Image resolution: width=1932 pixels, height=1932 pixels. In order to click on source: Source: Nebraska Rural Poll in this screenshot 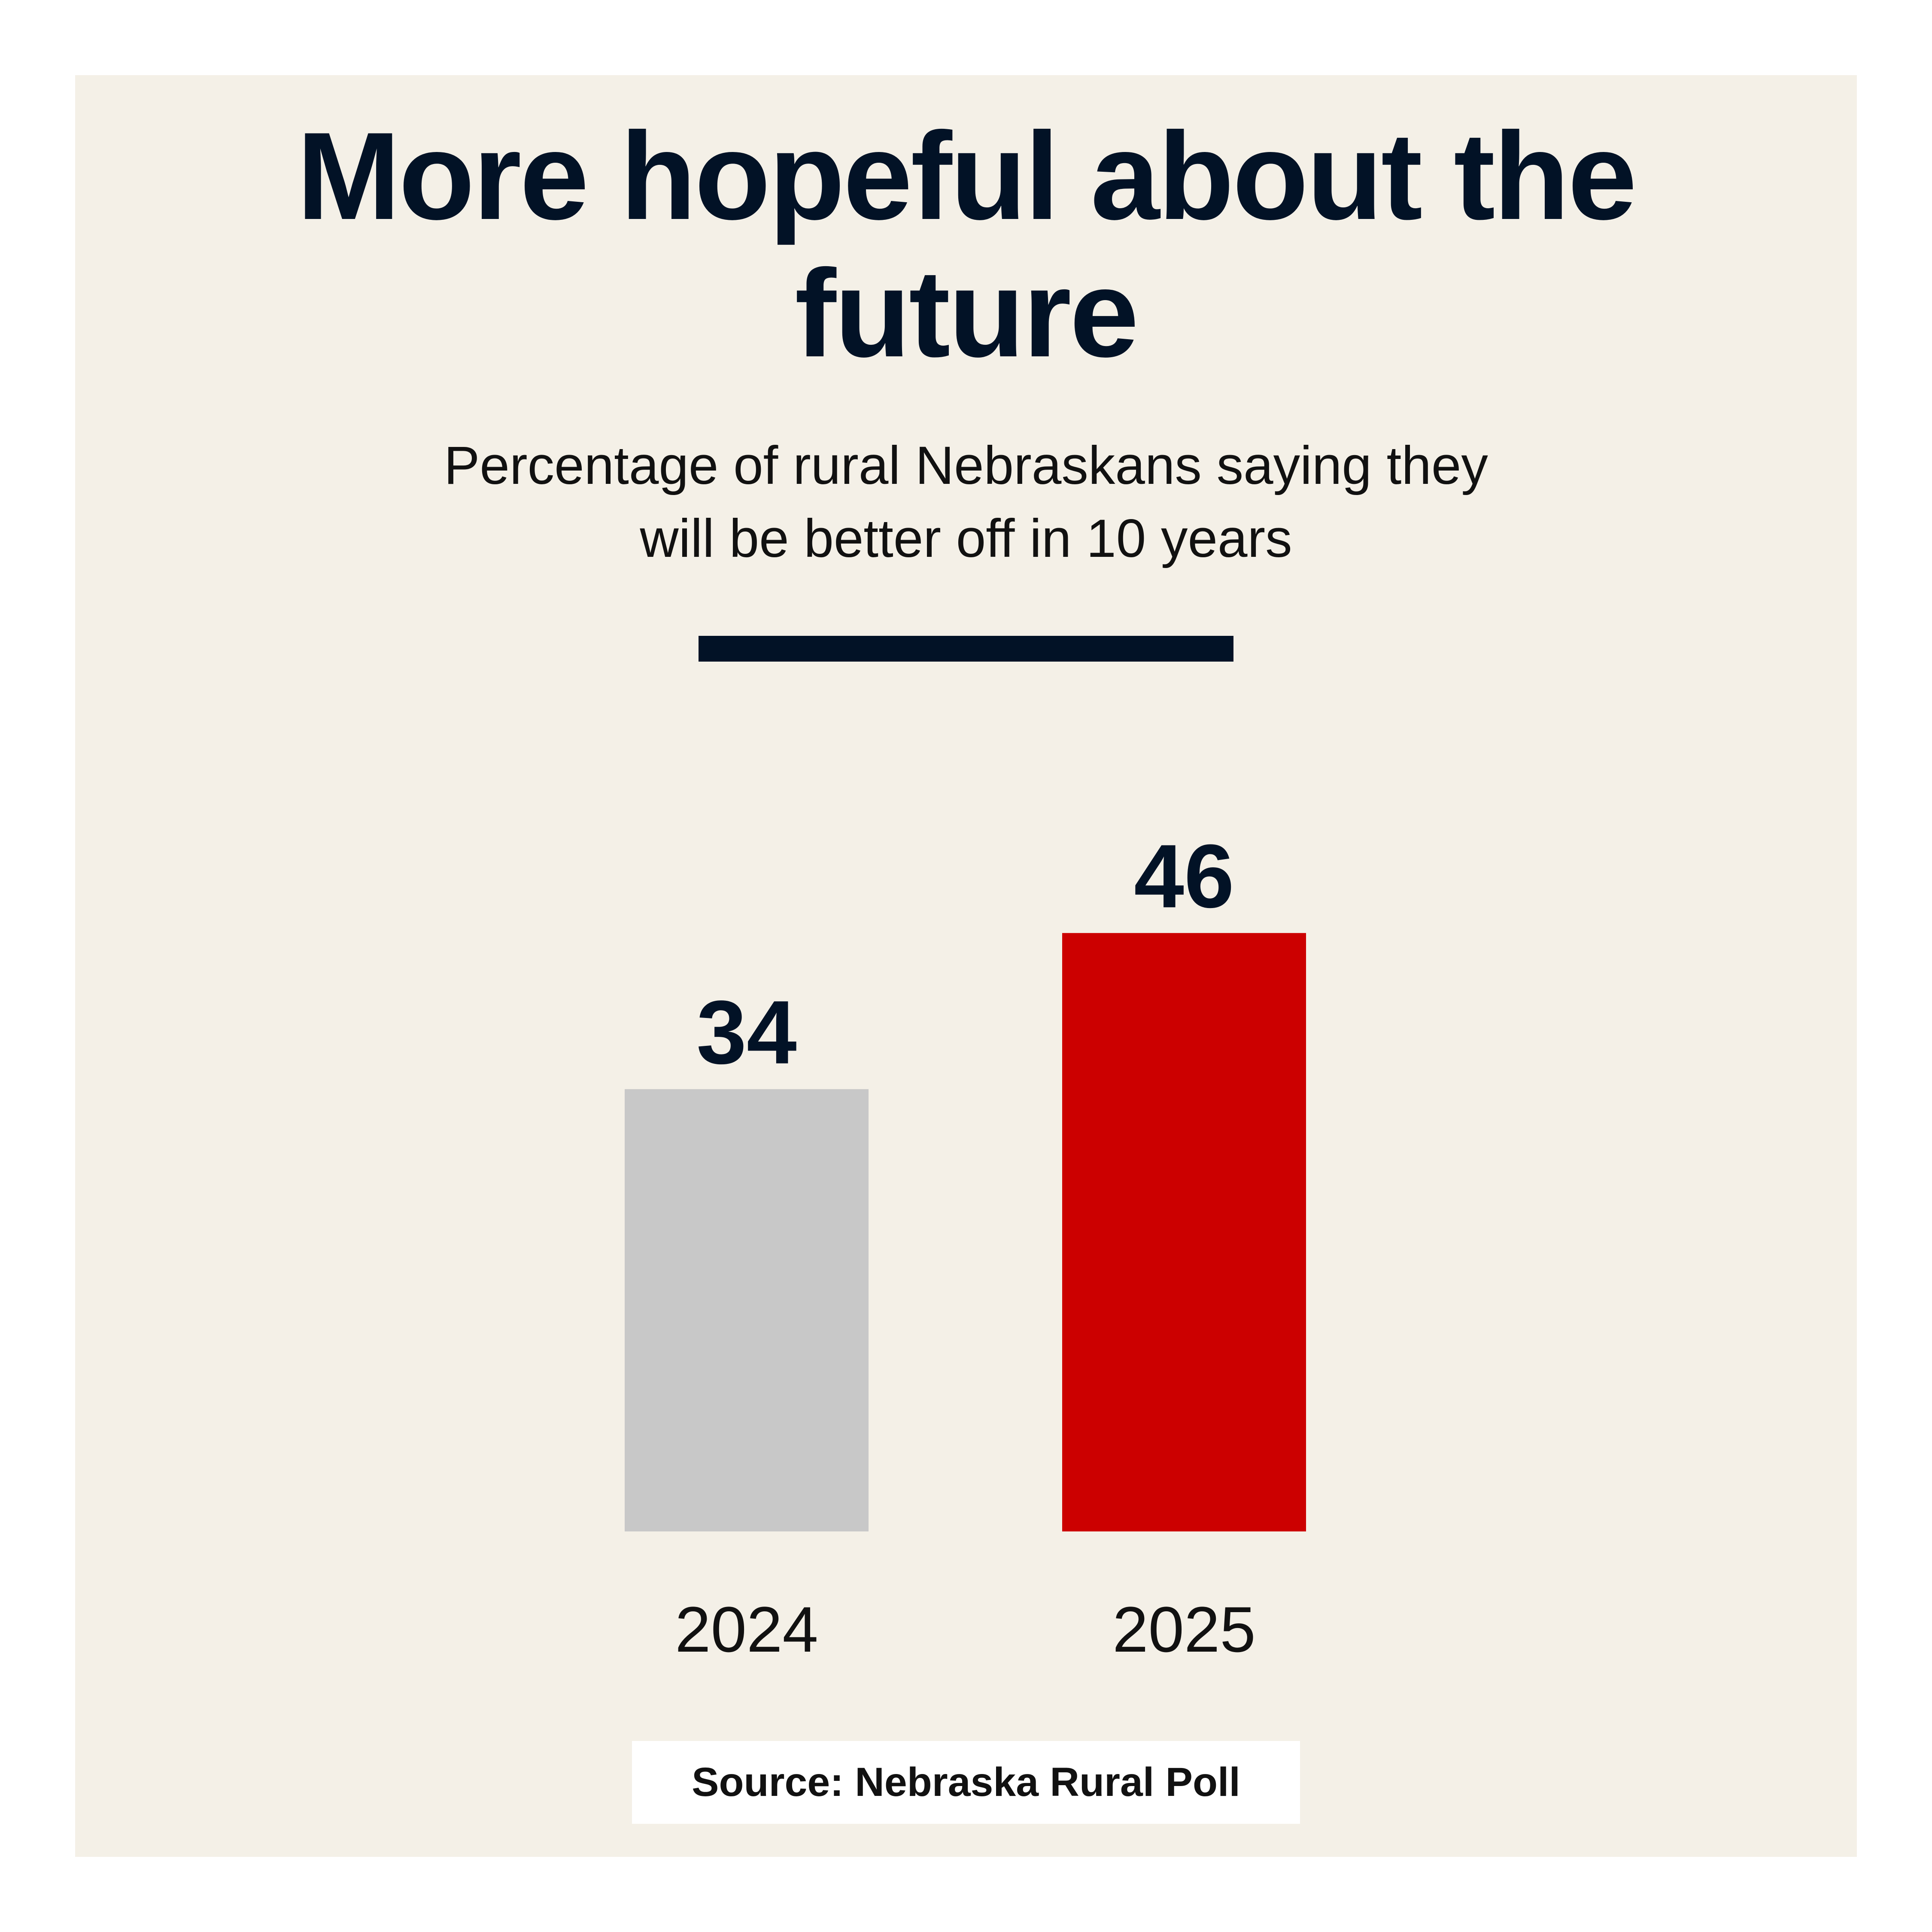, I will do `click(966, 1783)`.